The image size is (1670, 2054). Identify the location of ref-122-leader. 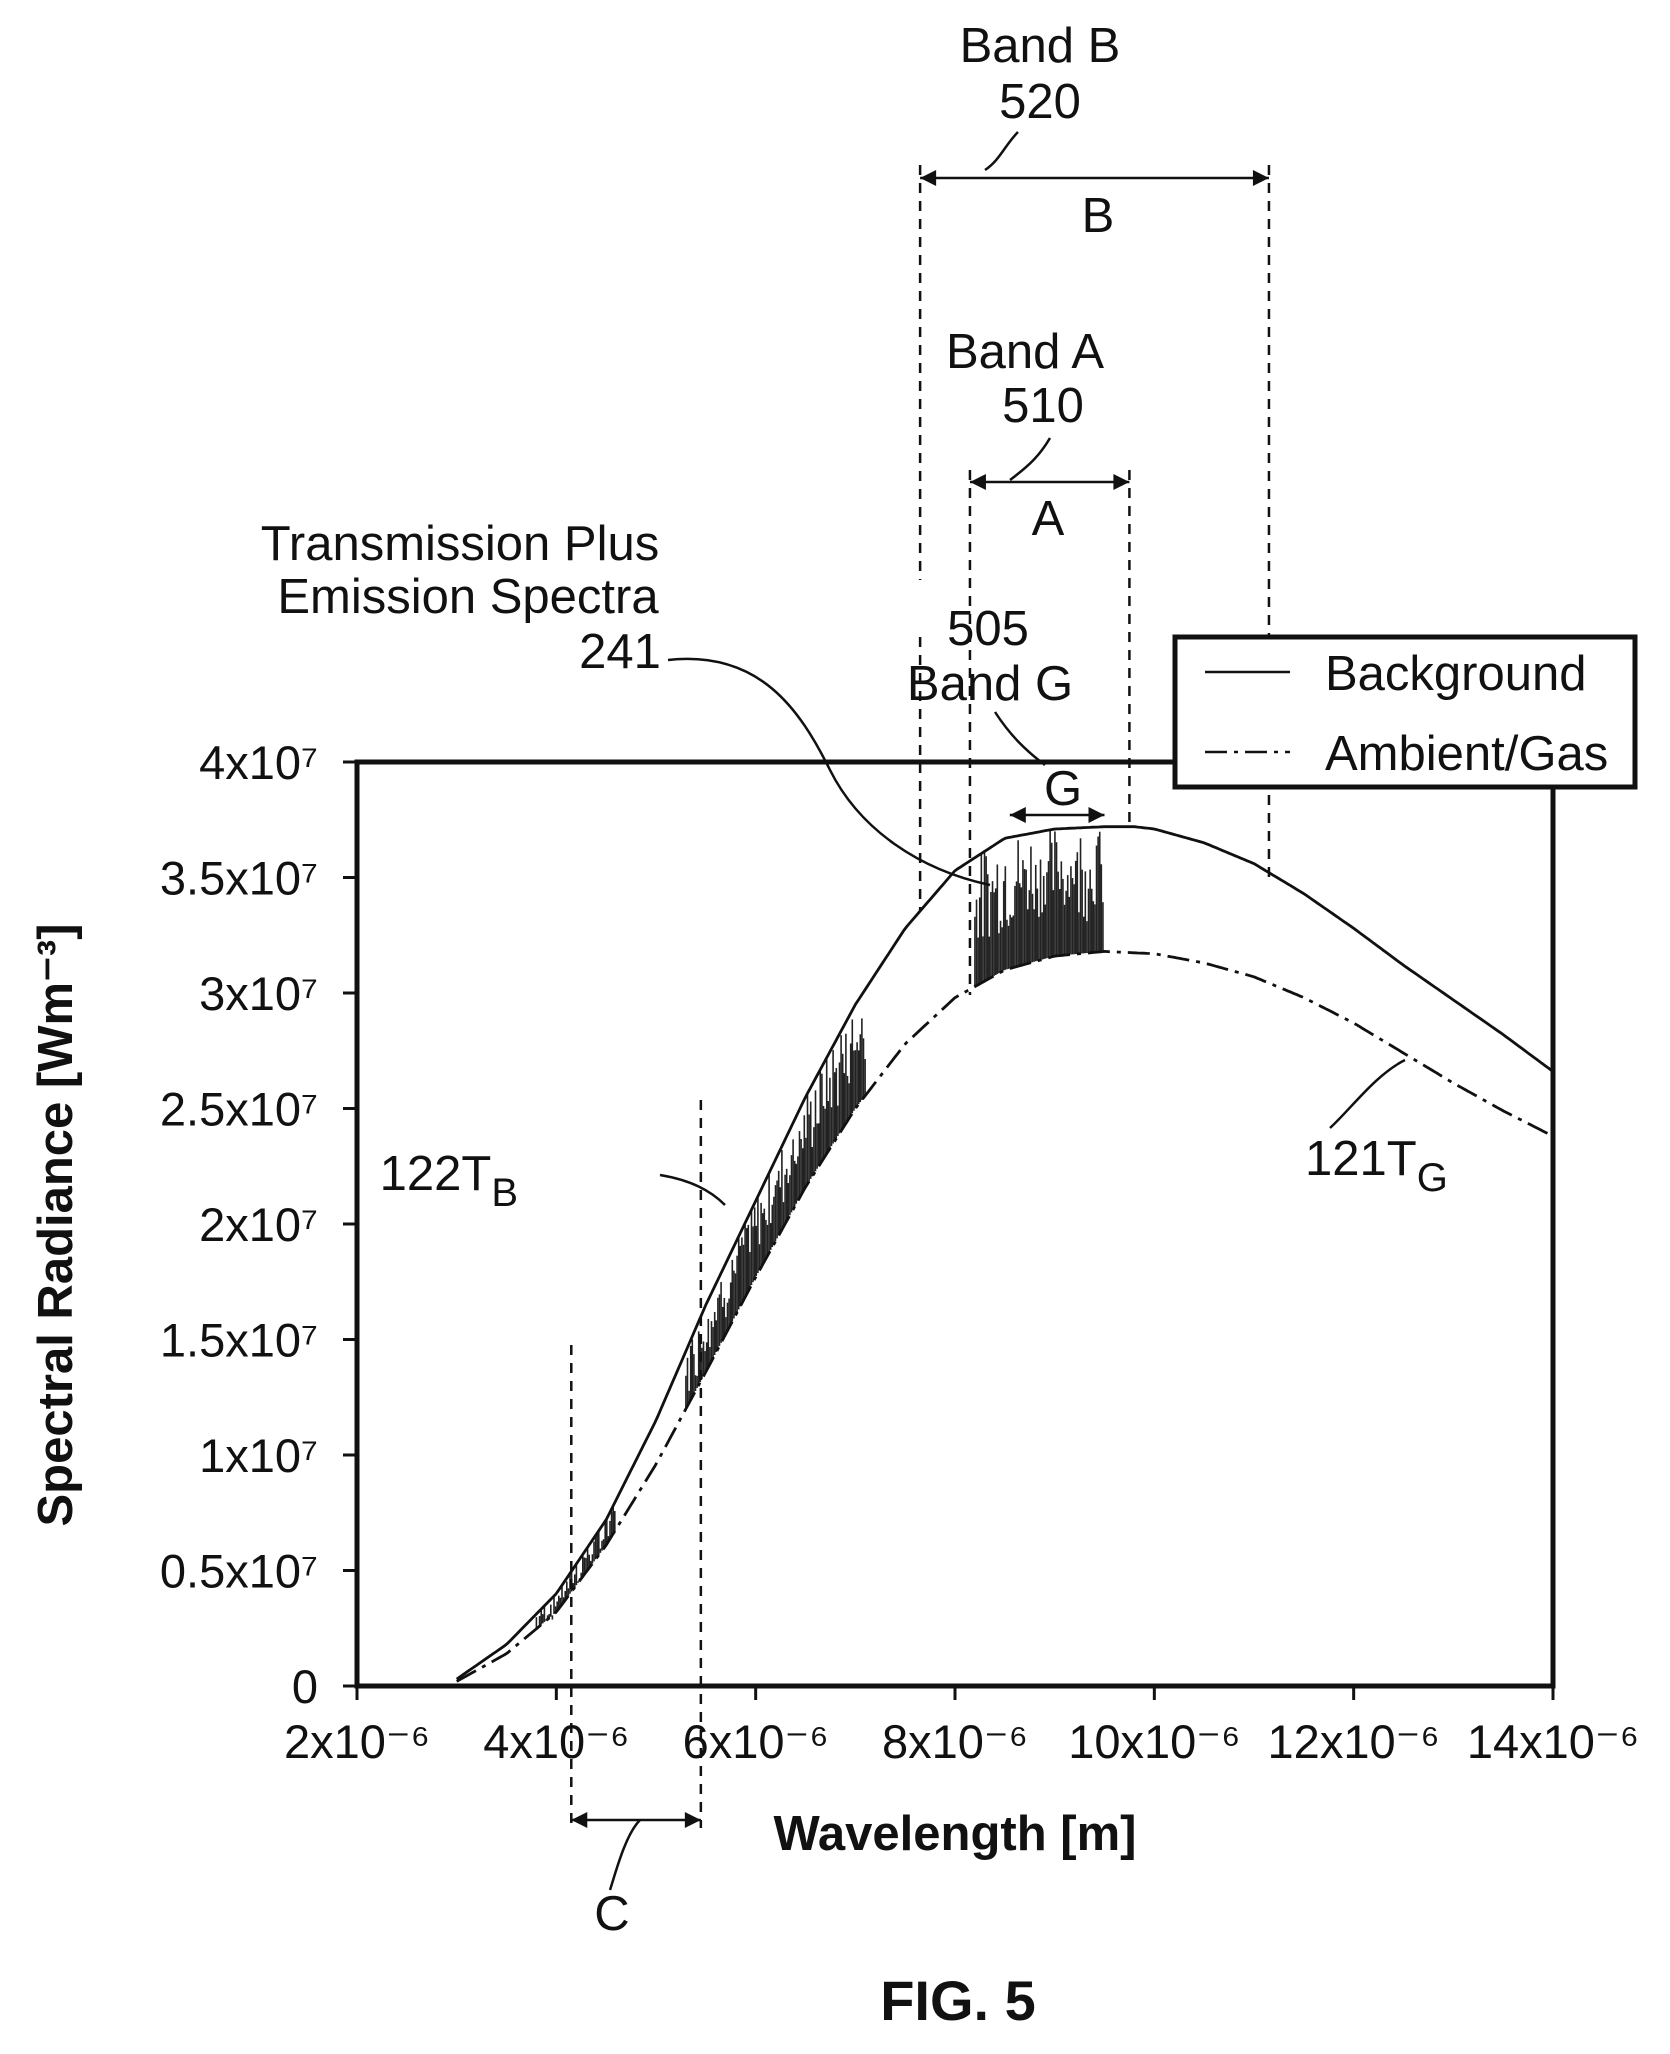
(692, 1189).